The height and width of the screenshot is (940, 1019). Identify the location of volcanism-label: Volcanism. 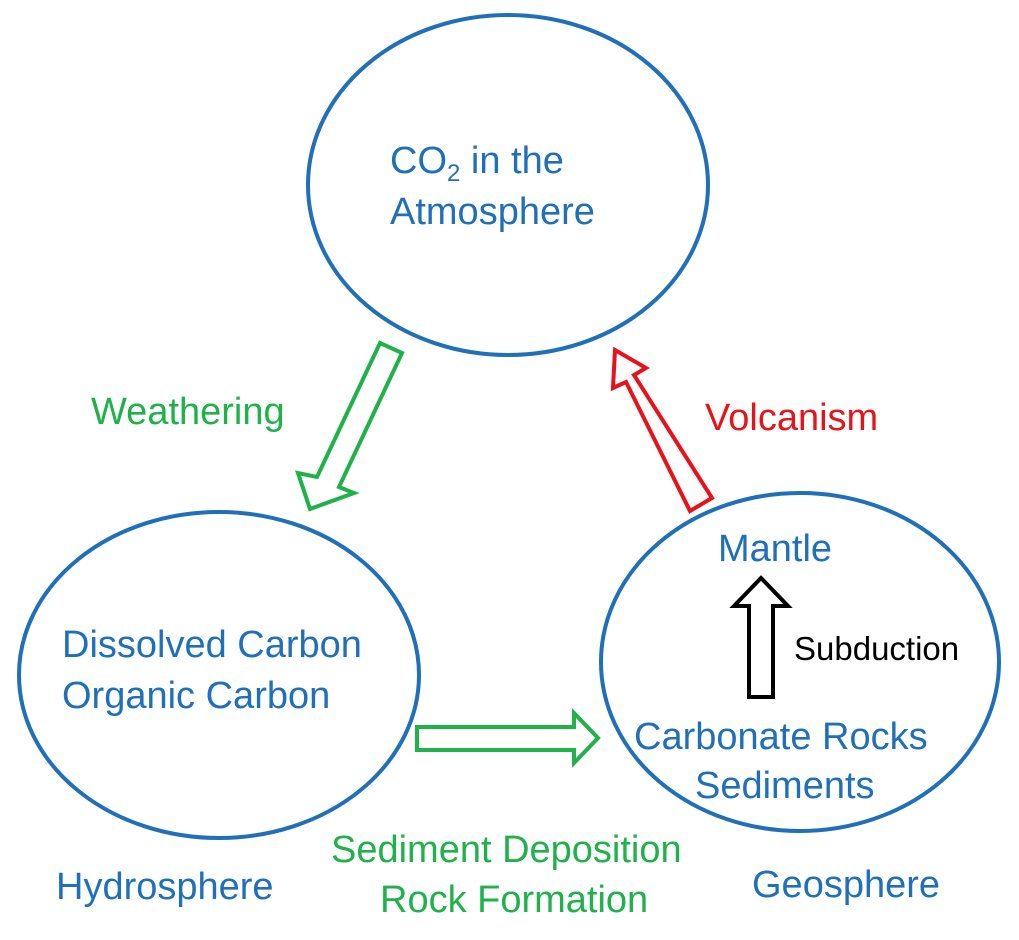
(791, 418).